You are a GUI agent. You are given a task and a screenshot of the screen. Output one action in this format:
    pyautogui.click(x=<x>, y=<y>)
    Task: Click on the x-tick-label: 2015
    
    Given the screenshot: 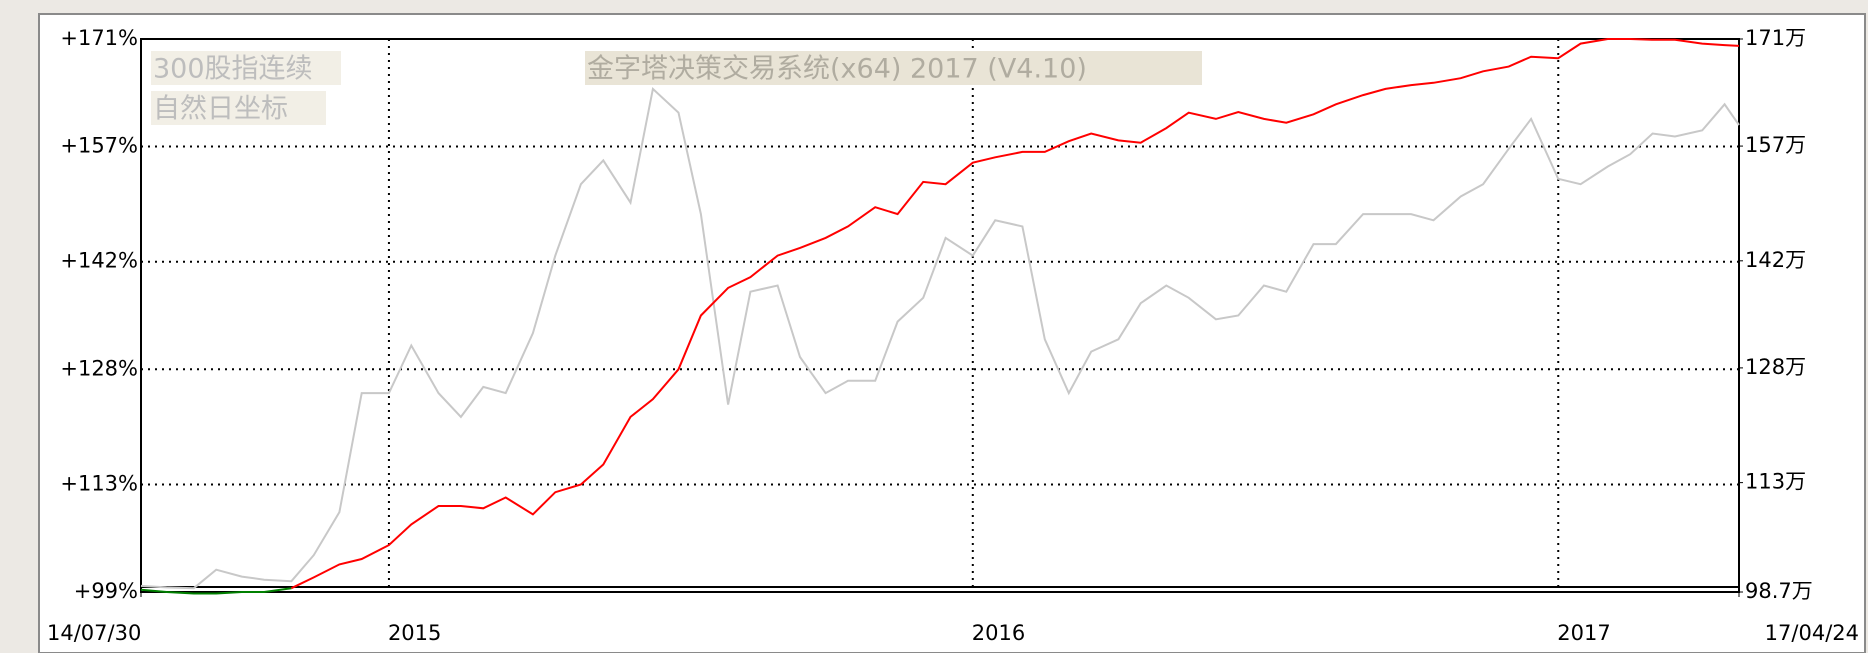 What is the action you would take?
    pyautogui.click(x=414, y=633)
    